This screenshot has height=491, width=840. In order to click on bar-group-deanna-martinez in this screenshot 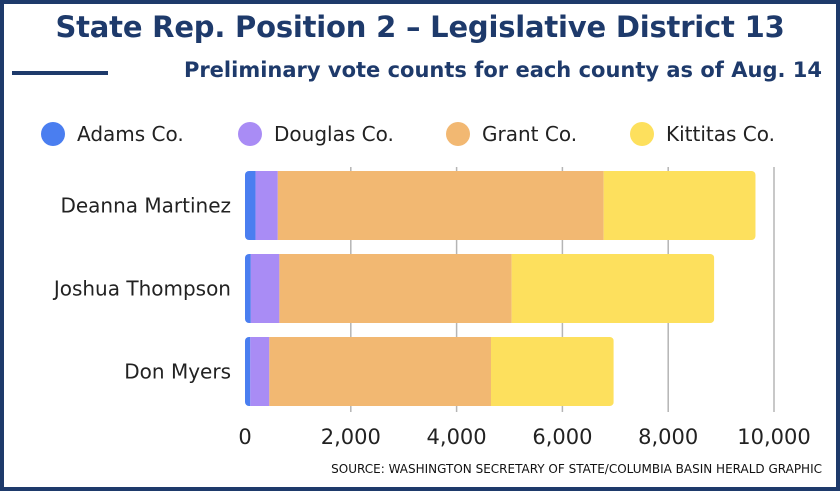, I will do `click(500, 205)`.